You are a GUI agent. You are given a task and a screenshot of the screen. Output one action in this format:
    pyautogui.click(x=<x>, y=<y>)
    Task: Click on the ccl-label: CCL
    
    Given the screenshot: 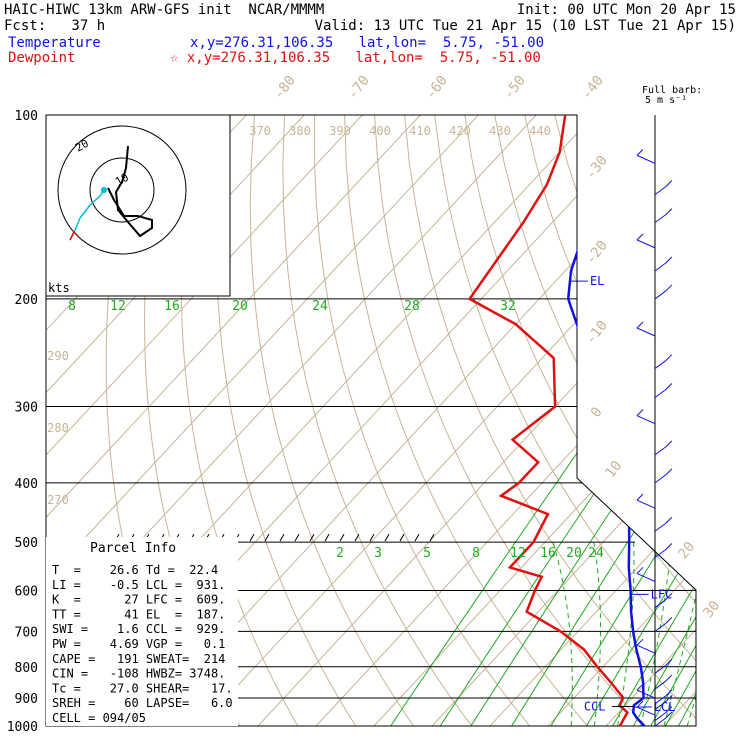 What is the action you would take?
    pyautogui.click(x=595, y=706)
    